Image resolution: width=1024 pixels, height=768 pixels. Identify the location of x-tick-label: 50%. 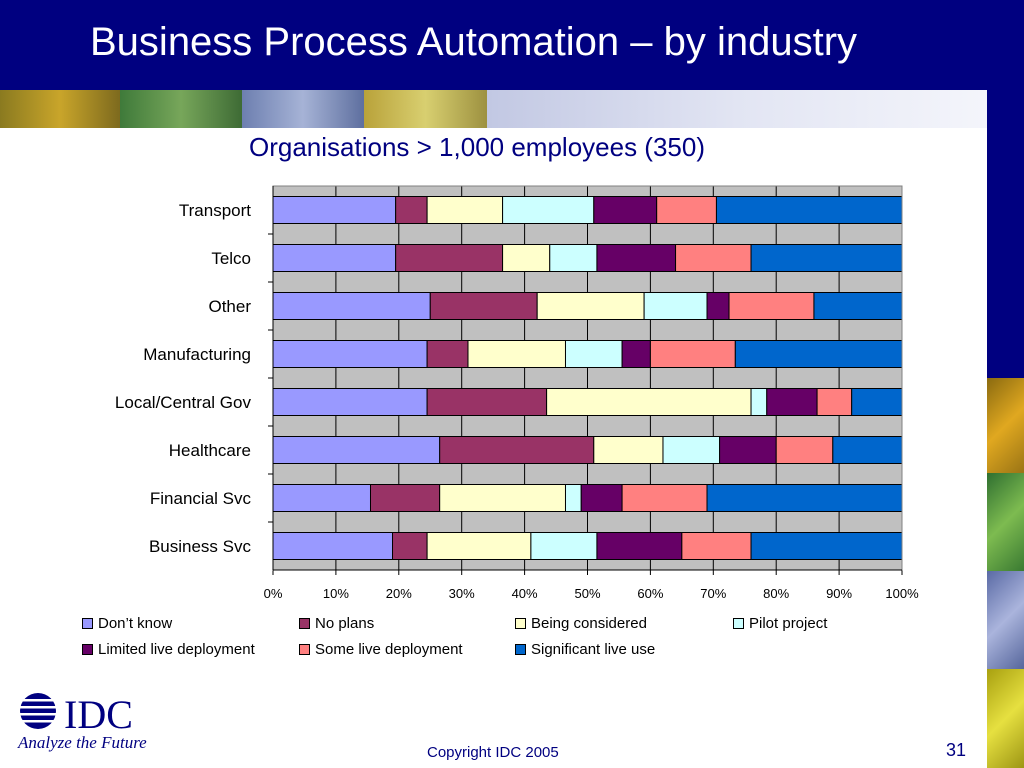
(587, 593).